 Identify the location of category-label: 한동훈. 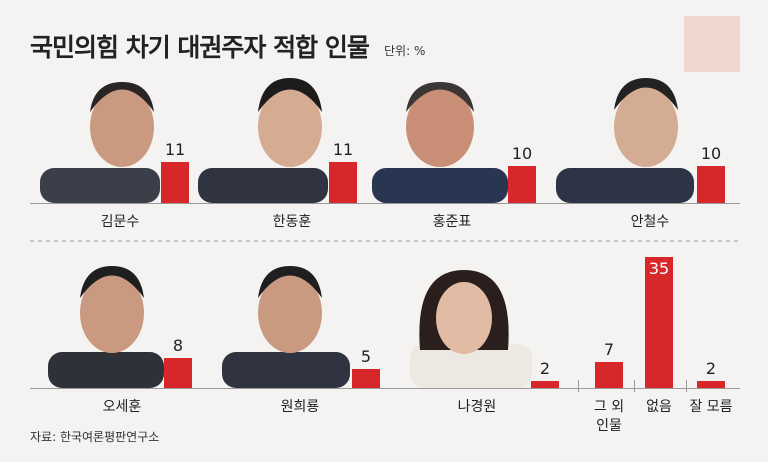
(292, 222).